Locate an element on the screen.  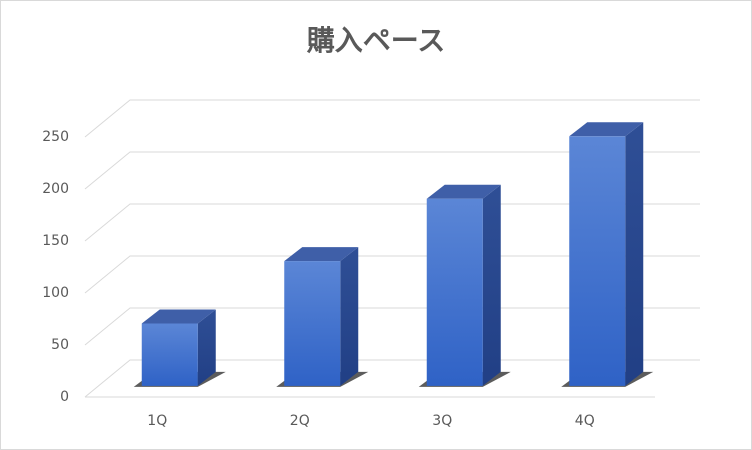
x-tick-label: 3Q is located at coordinates (442, 421).